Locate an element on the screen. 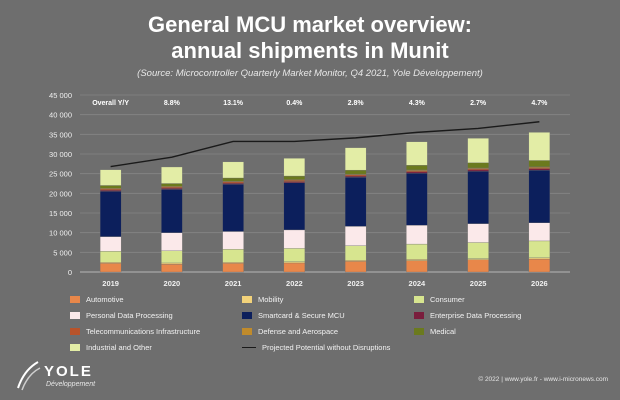 The width and height of the screenshot is (620, 400). y-tick-label: 0 is located at coordinates (70, 272).